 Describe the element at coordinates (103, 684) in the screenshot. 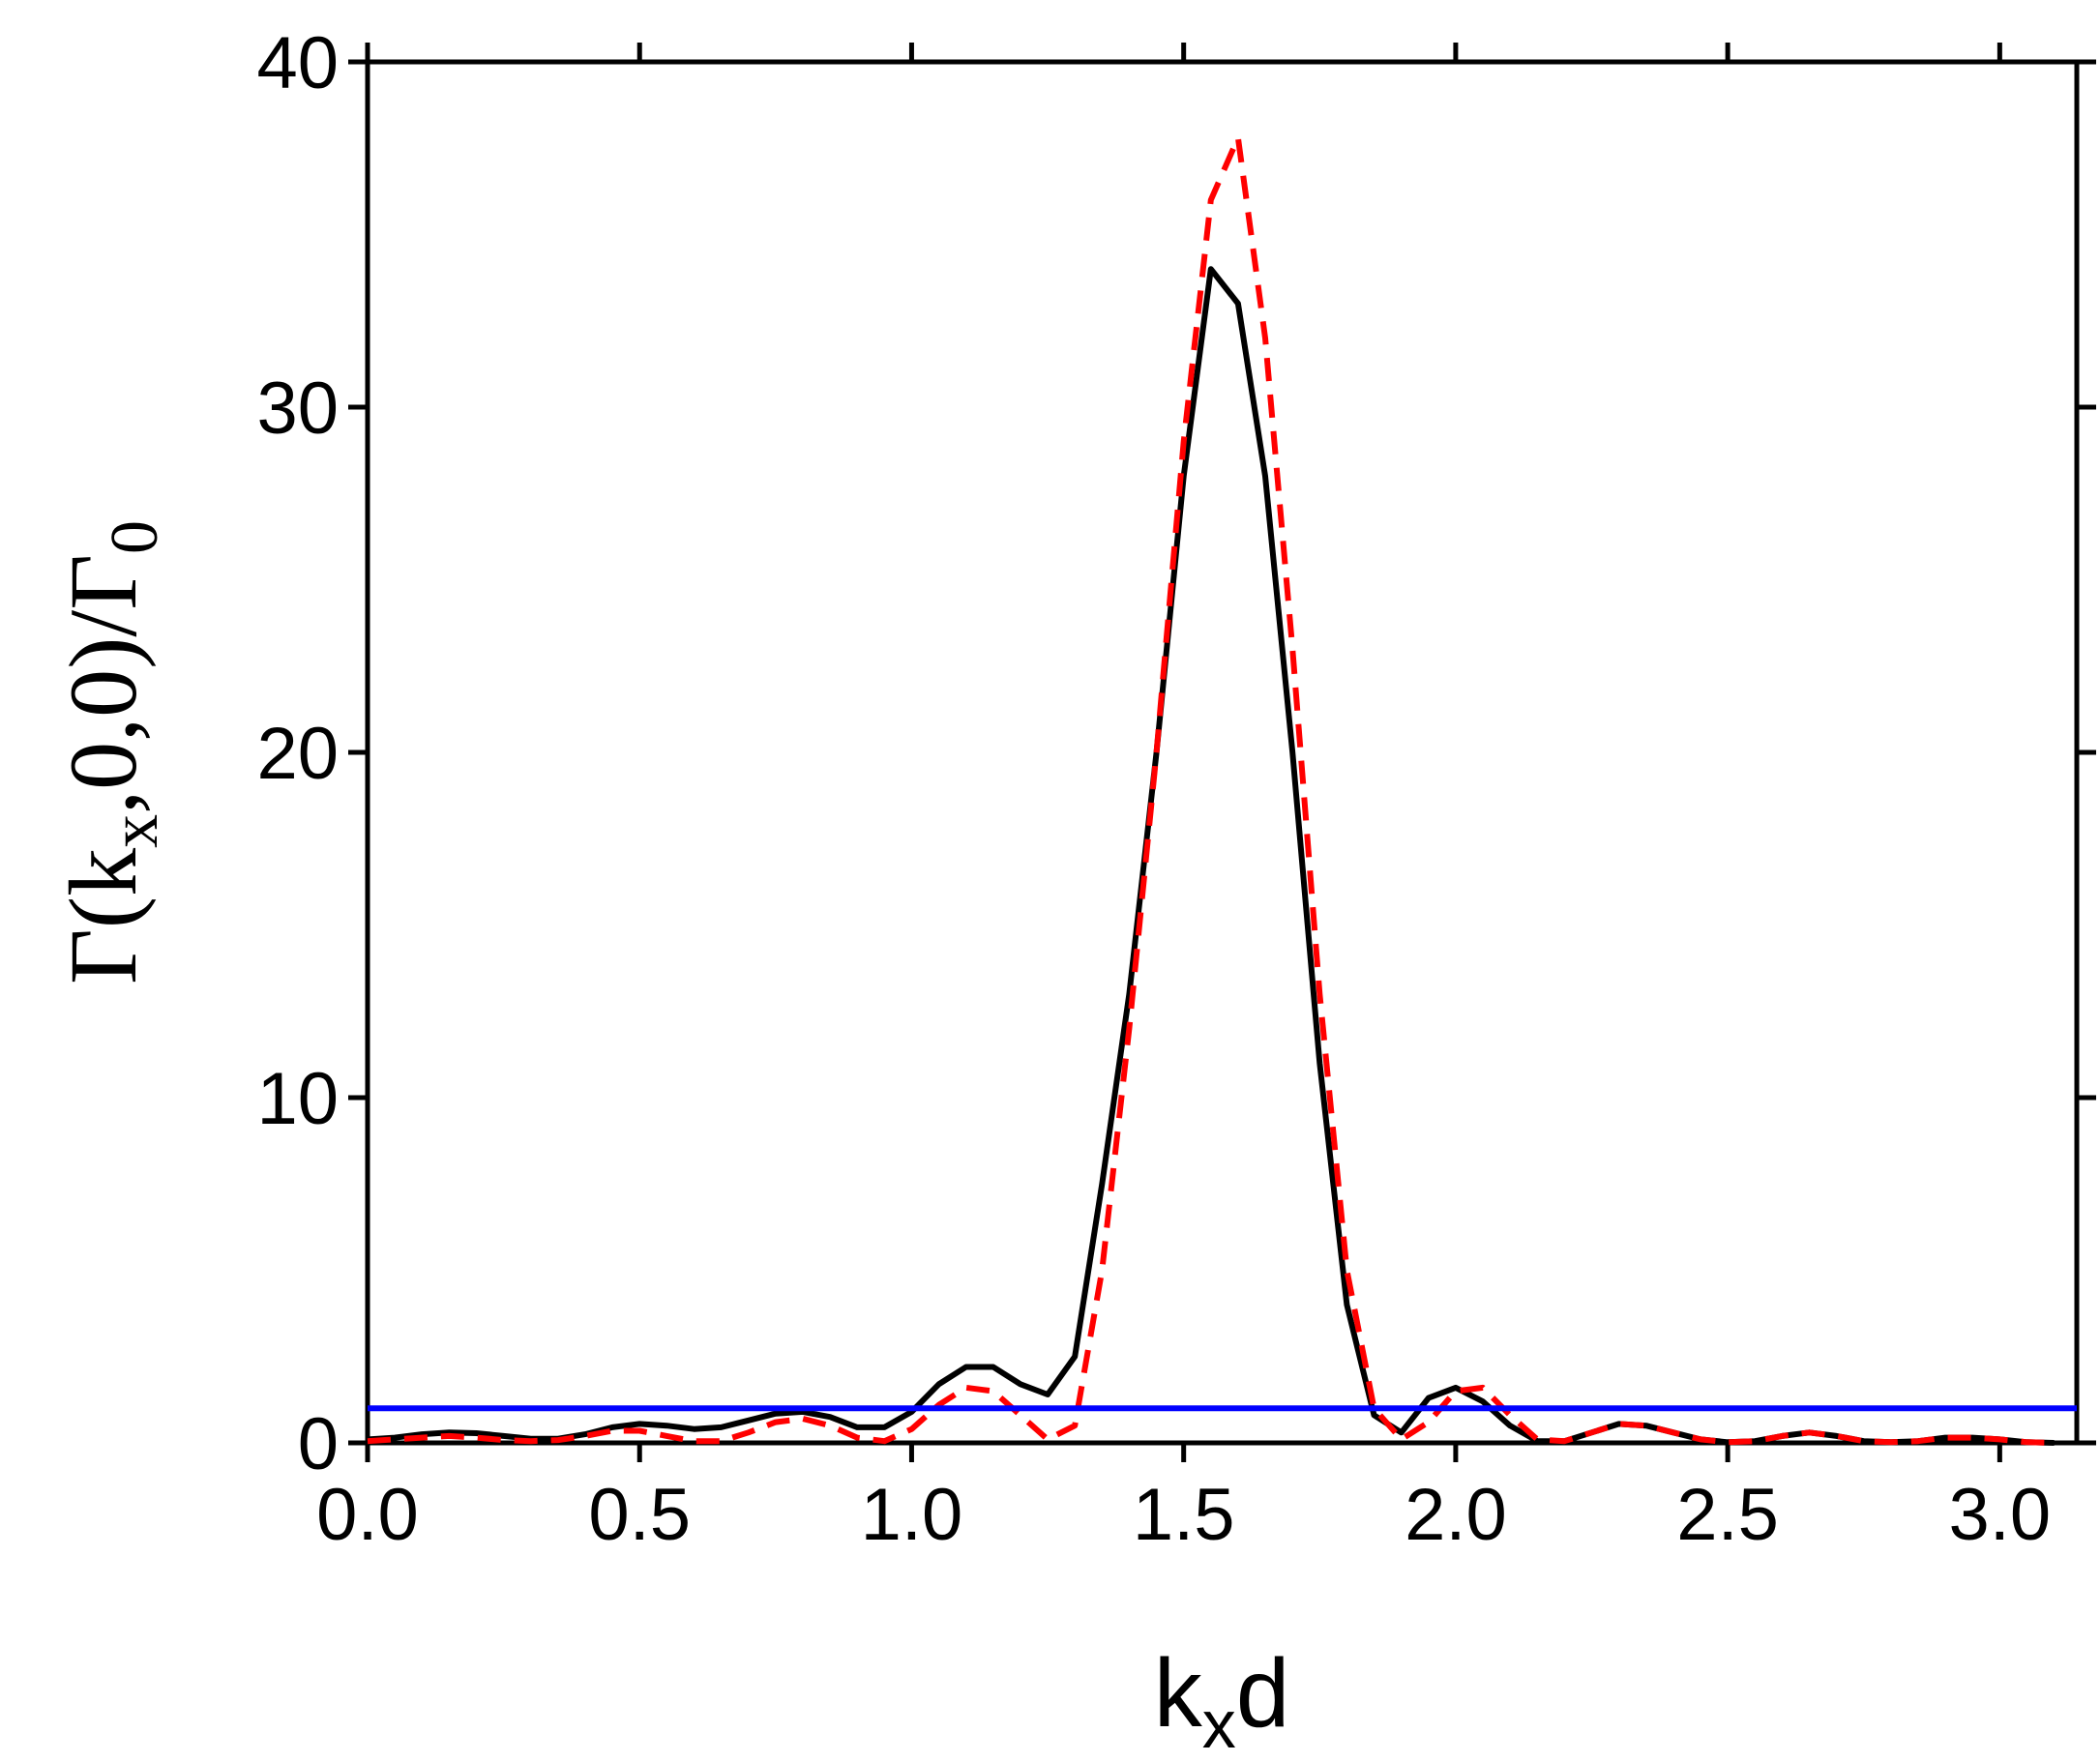

I see `y-title-part: ,0,0)/Γ` at that location.